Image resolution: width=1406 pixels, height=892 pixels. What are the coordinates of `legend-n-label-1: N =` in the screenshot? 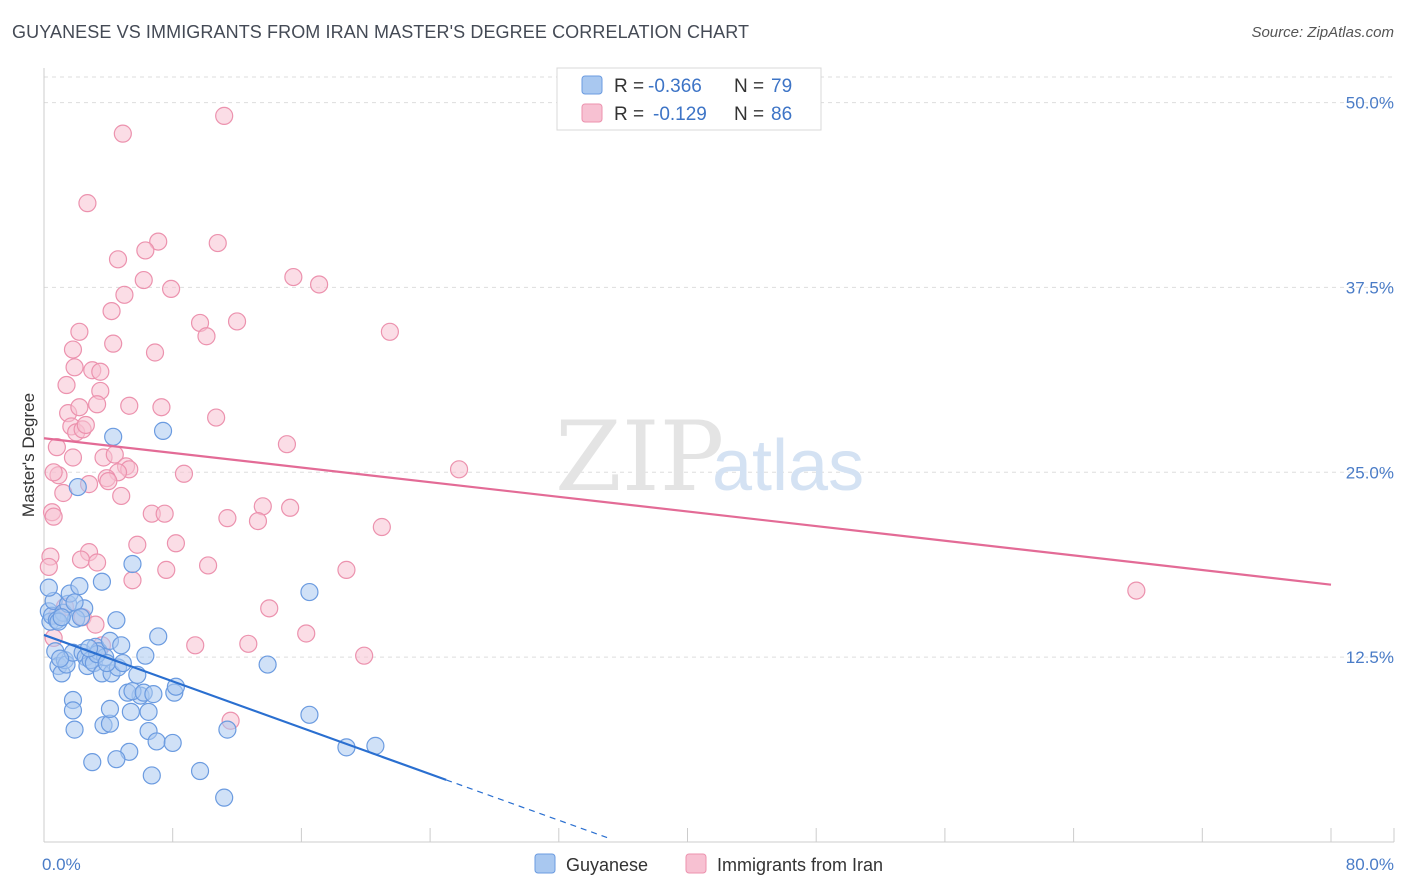 It's located at (749, 86).